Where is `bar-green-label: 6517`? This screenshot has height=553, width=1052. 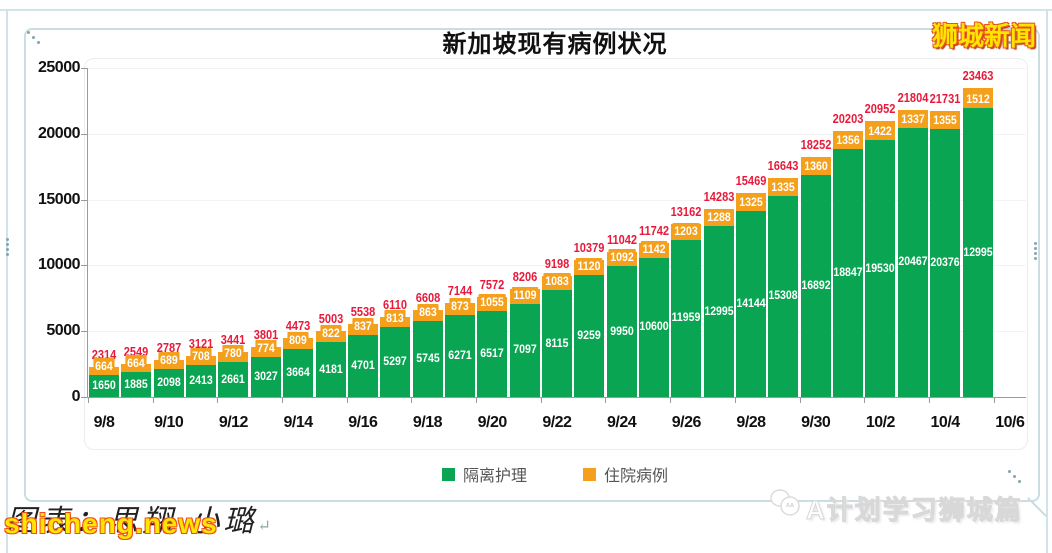
bar-green-label: 6517 is located at coordinates (492, 353).